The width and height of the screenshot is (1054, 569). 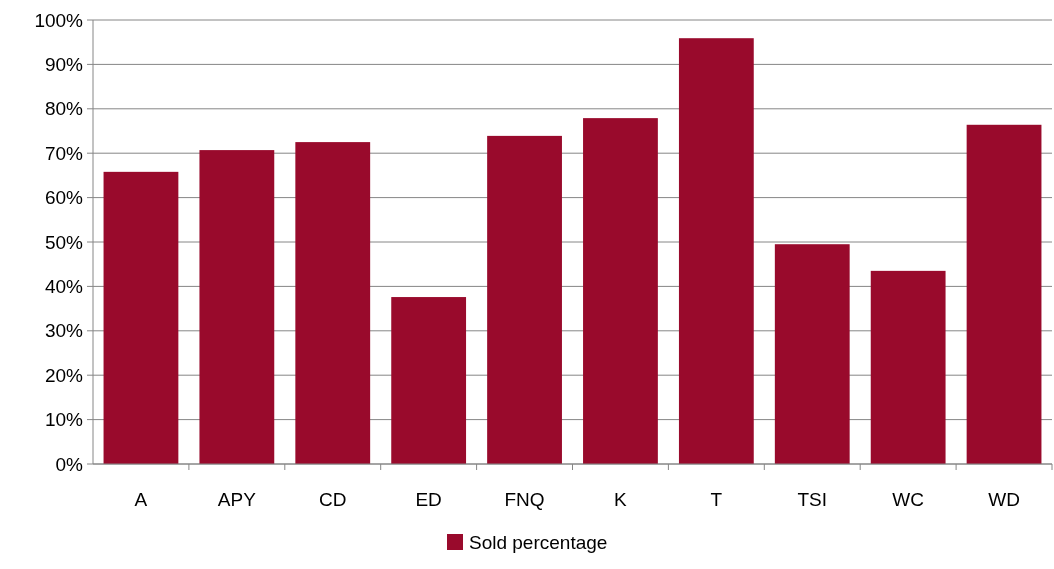 What do you see at coordinates (812, 499) in the screenshot?
I see `x-tick-label: TSI` at bounding box center [812, 499].